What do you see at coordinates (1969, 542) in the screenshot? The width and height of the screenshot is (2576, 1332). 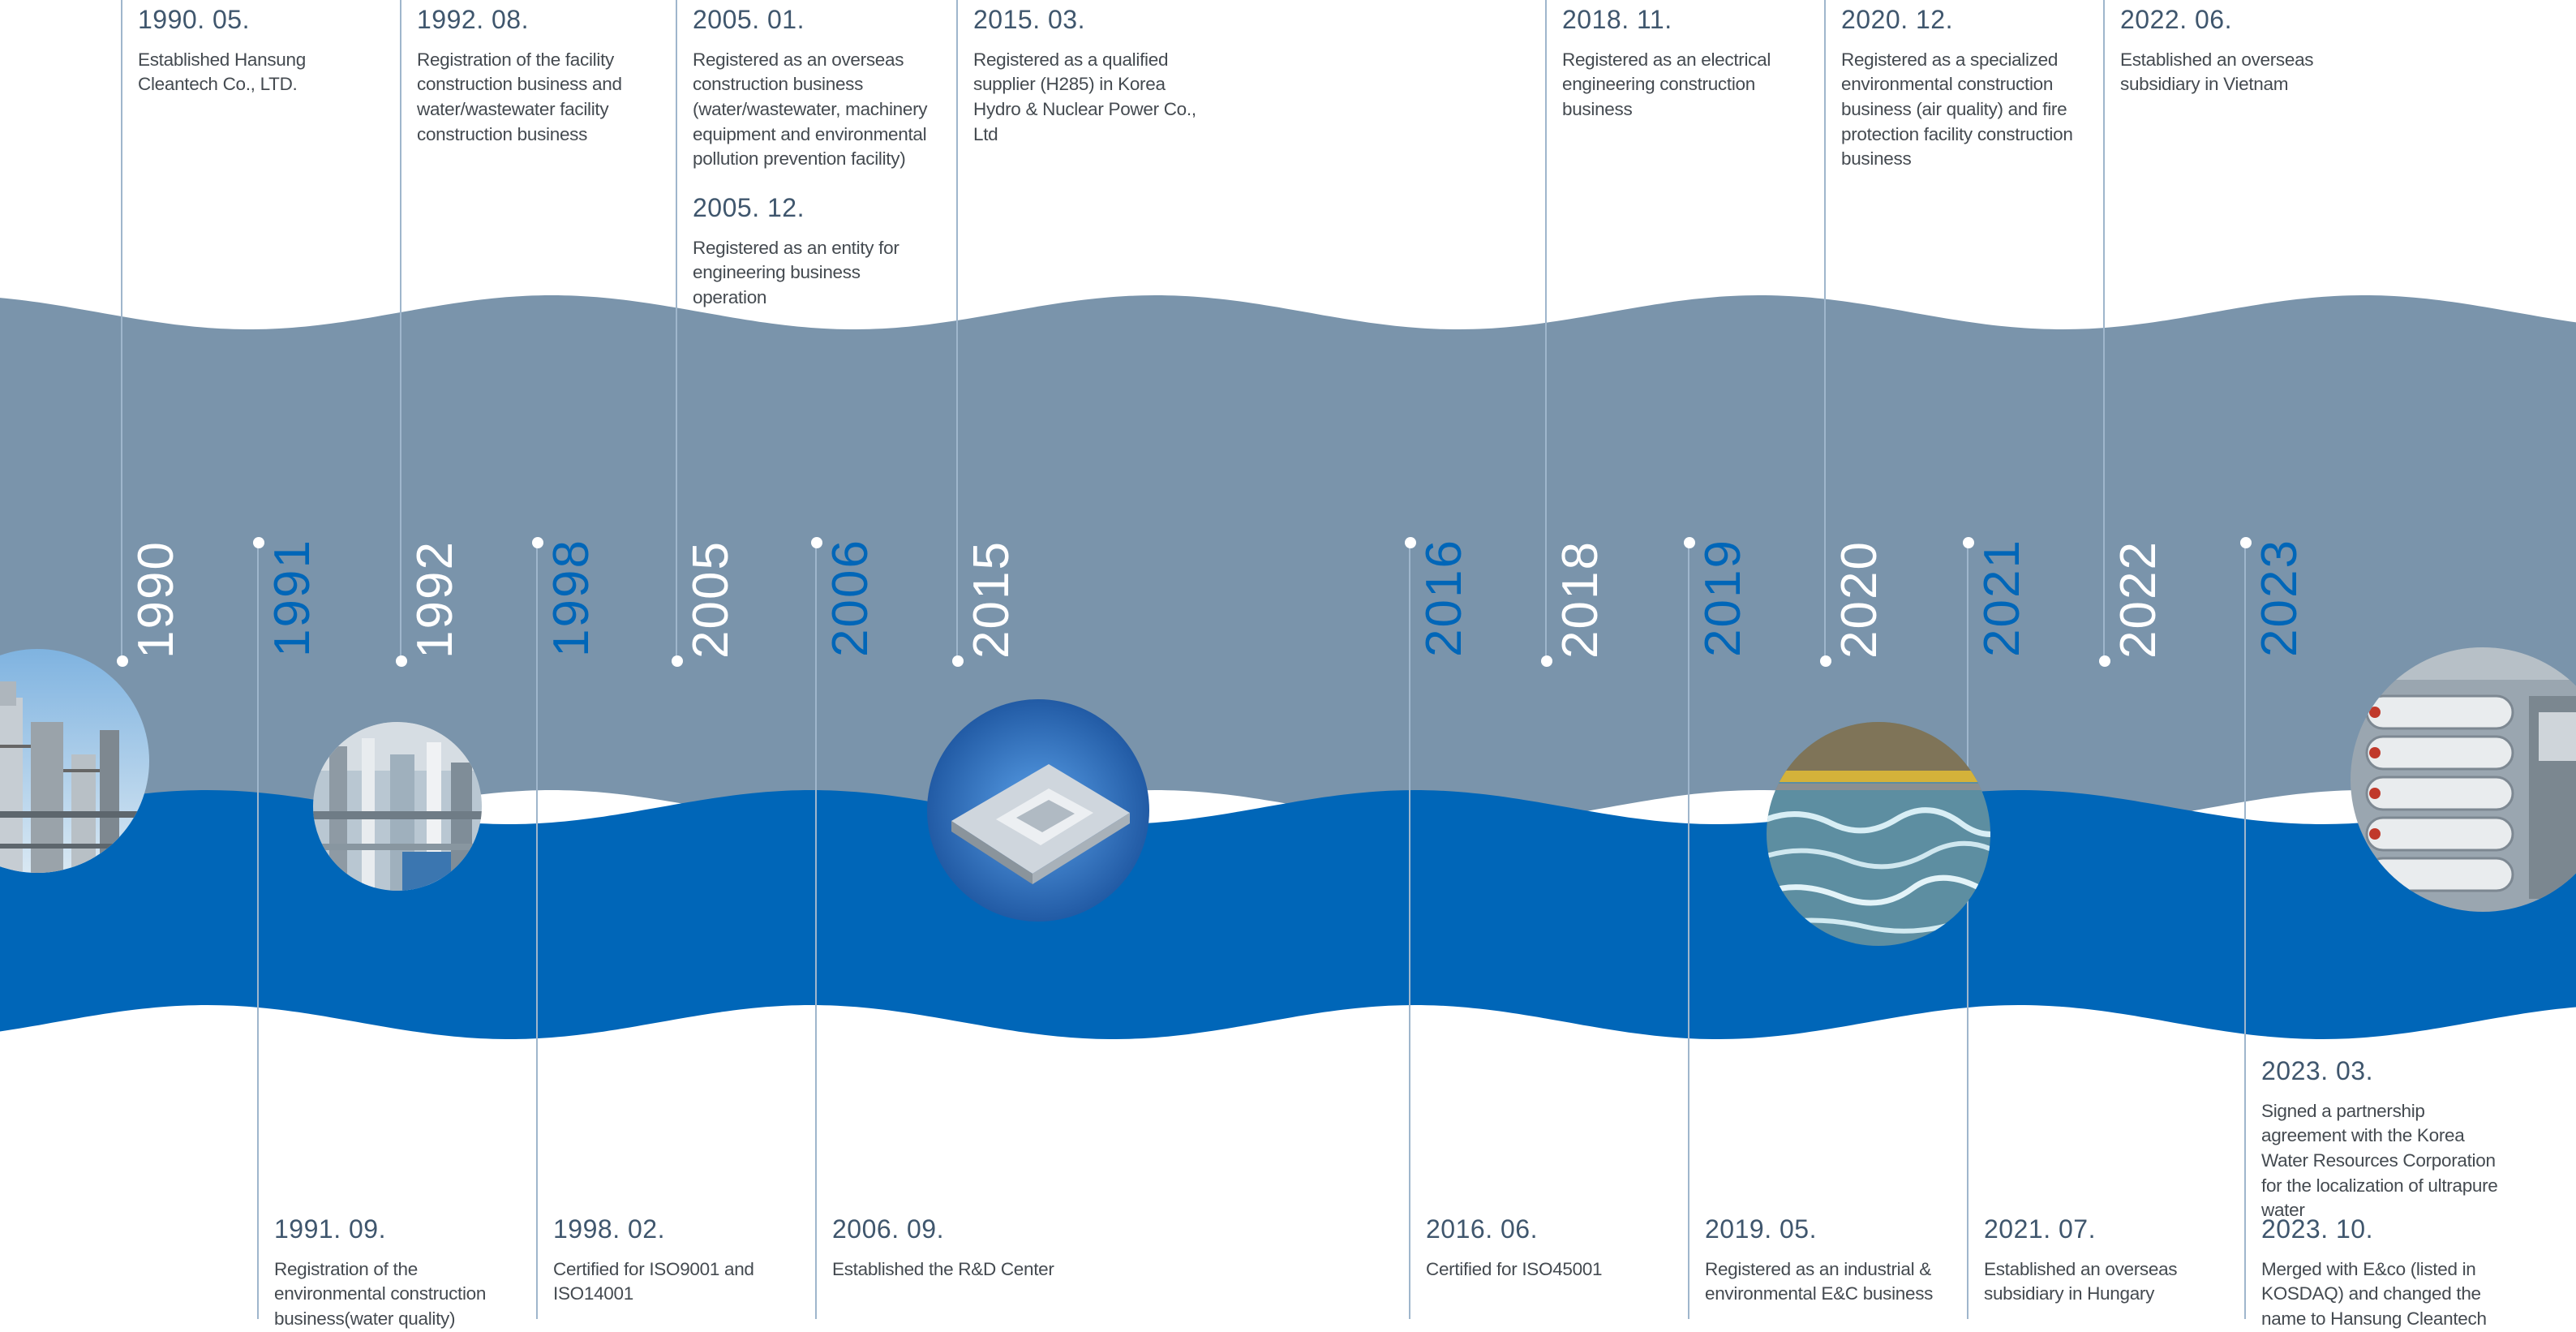 I see `timeline-dot-2021` at bounding box center [1969, 542].